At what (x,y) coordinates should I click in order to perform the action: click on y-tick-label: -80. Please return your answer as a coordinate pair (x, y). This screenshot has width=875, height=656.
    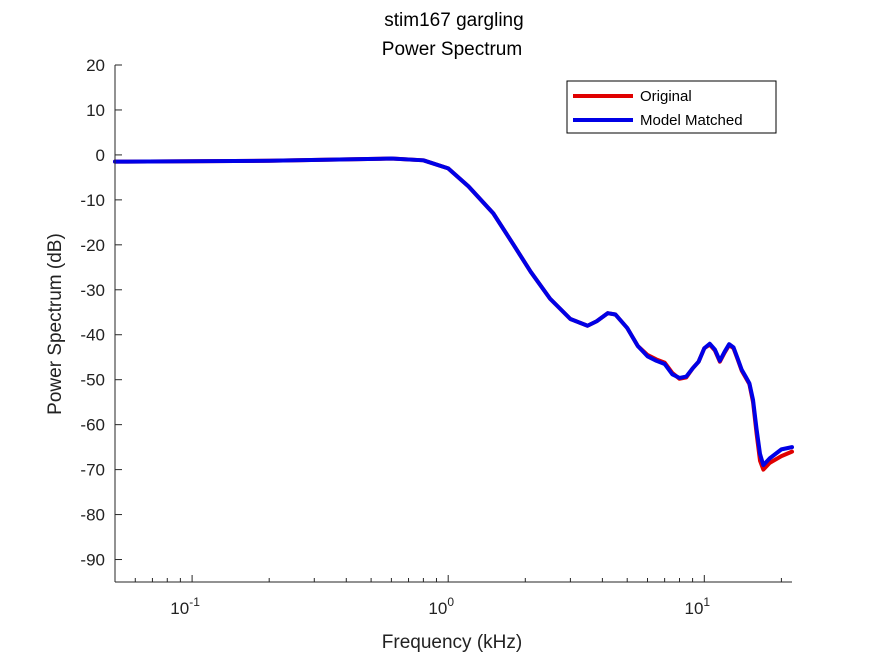
    Looking at the image, I should click on (92, 515).